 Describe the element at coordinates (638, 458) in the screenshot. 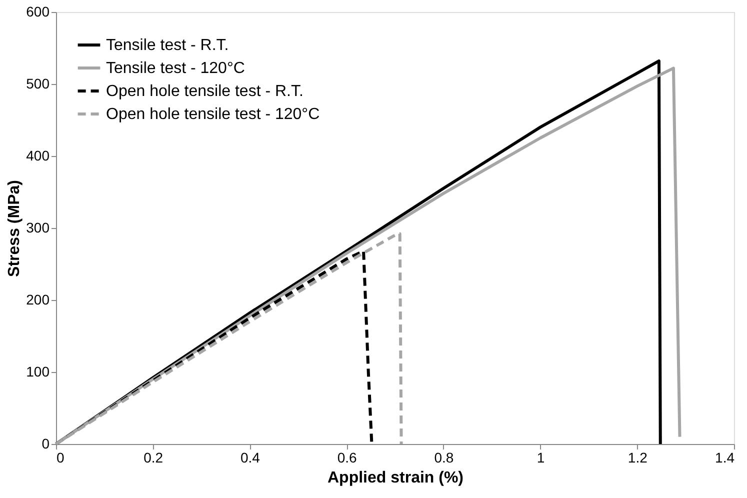

I see `x-tick-label: 1.2` at that location.